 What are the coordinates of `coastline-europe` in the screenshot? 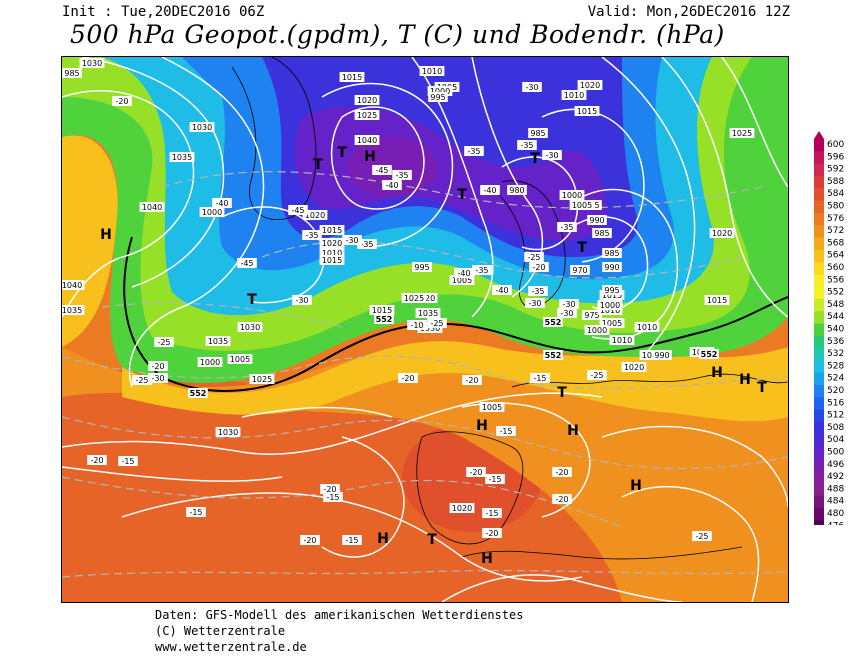 It's located at (649, 380).